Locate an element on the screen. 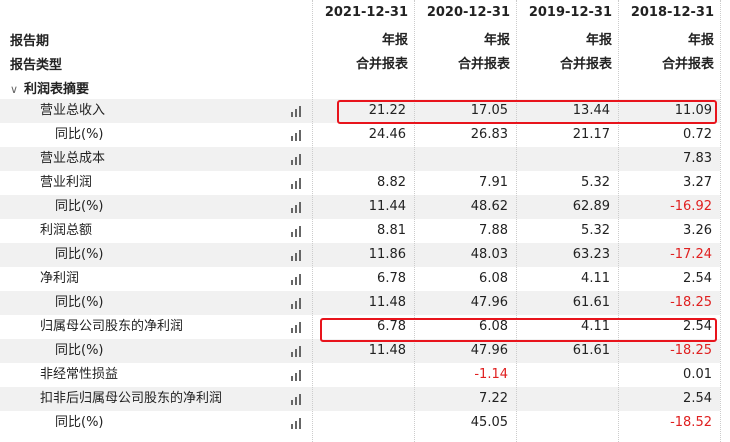 The height and width of the screenshot is (442, 730). cell-value: 0.72 is located at coordinates (697, 134).